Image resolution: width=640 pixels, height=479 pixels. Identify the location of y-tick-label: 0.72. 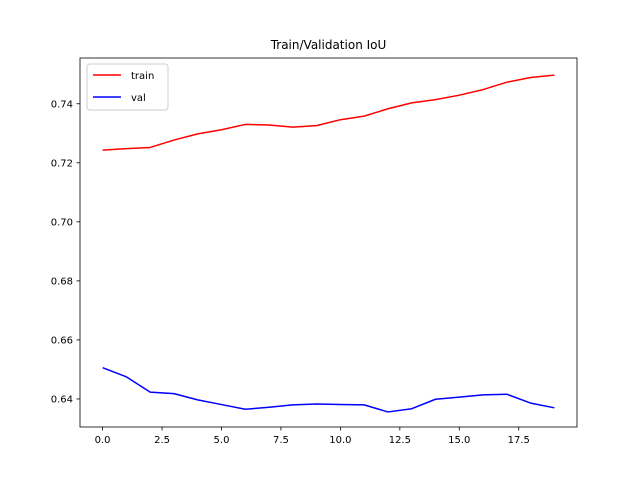
(62, 163).